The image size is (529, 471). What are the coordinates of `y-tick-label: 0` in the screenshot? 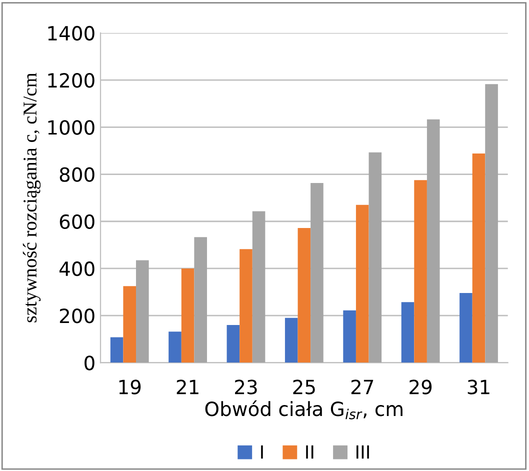 It's located at (89, 363).